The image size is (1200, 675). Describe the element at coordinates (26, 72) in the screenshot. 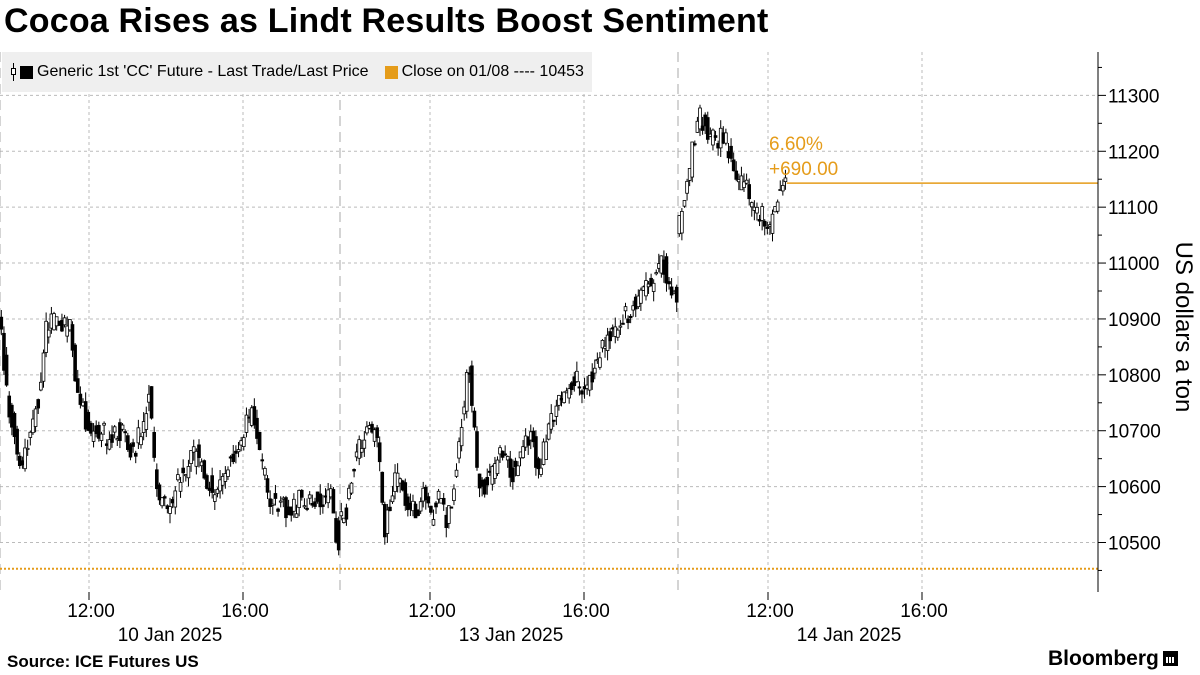

I see `black-square-icon` at that location.